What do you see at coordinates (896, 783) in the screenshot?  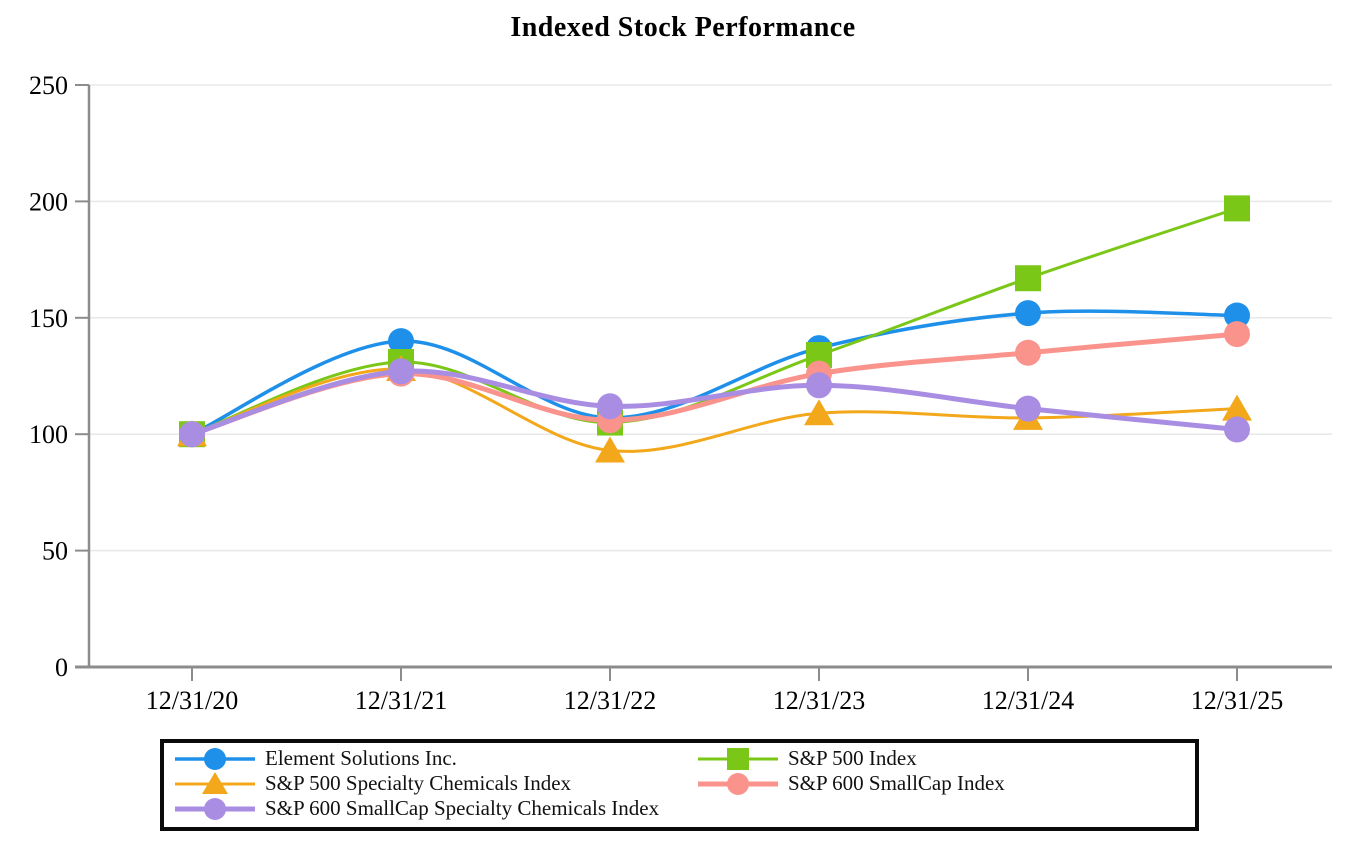 I see `legend-label: S&P 600 SmallCap Index` at bounding box center [896, 783].